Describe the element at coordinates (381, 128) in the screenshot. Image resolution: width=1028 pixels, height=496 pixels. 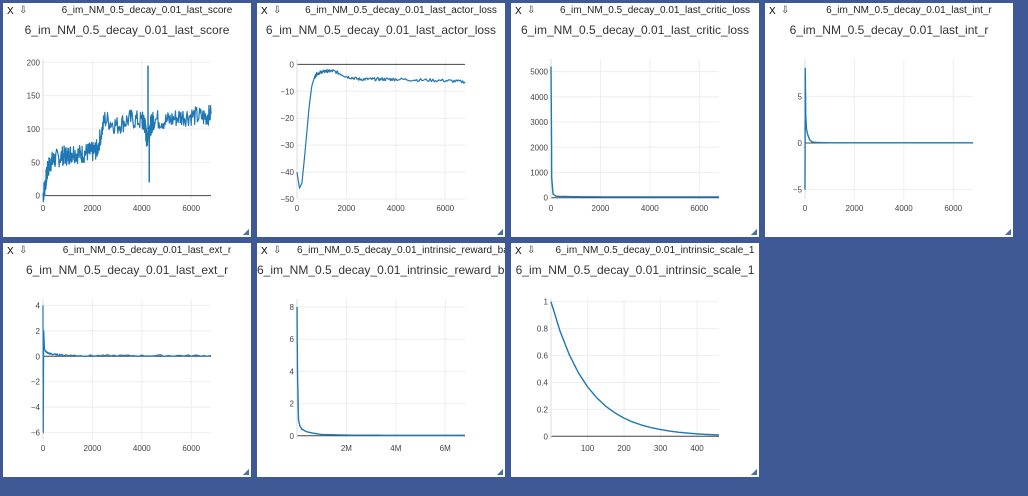
I see `series-line-last_actor_loss` at that location.